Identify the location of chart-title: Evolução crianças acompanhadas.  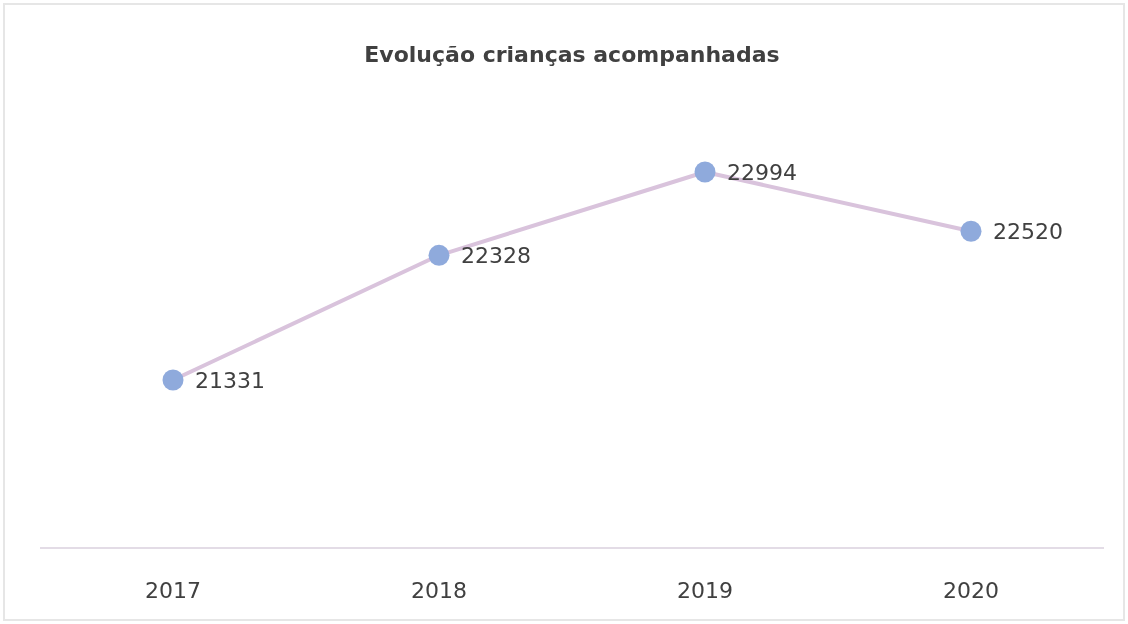
(572, 54).